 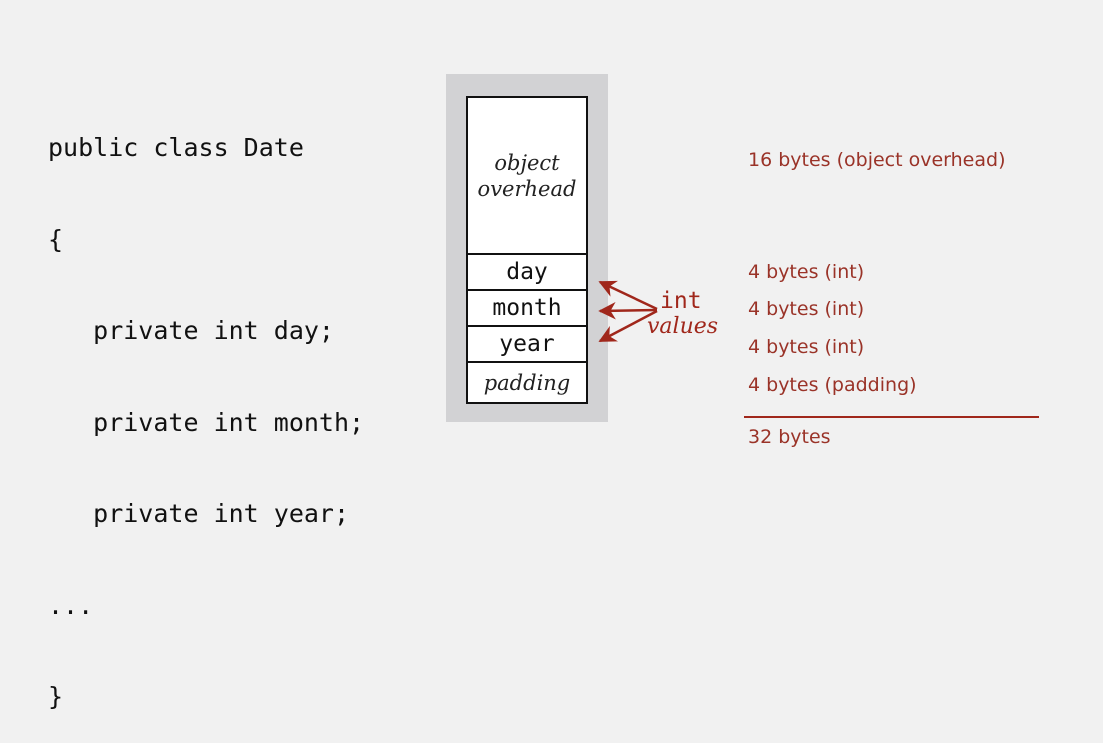 What do you see at coordinates (527, 273) in the screenshot?
I see `field-day-cell: day` at bounding box center [527, 273].